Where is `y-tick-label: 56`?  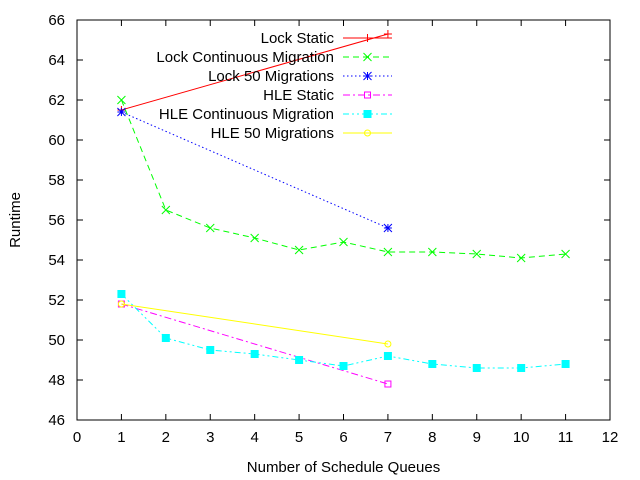 y-tick-label: 56 is located at coordinates (56, 220).